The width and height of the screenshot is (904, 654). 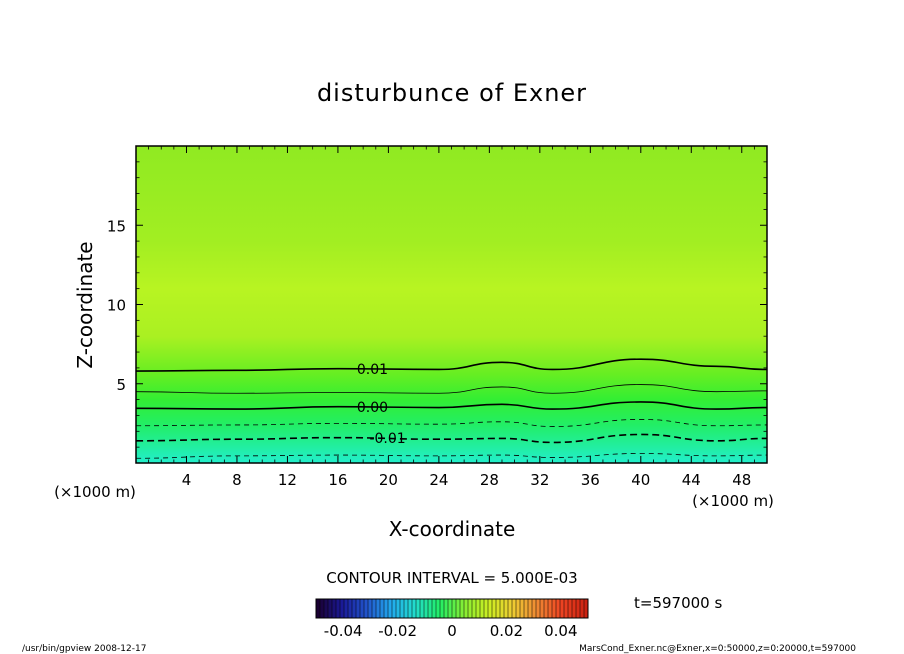 What do you see at coordinates (741, 480) in the screenshot?
I see `x-tick-label: 48` at bounding box center [741, 480].